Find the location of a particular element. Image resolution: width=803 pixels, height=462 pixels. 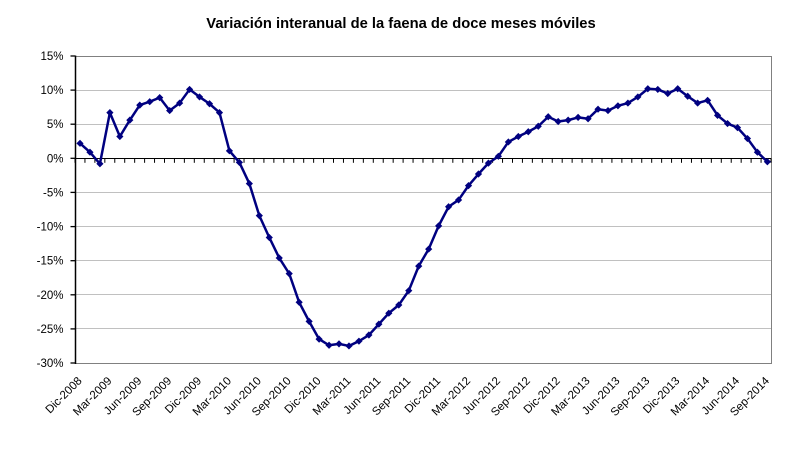

svg-text: -25% is located at coordinates (50, 330).